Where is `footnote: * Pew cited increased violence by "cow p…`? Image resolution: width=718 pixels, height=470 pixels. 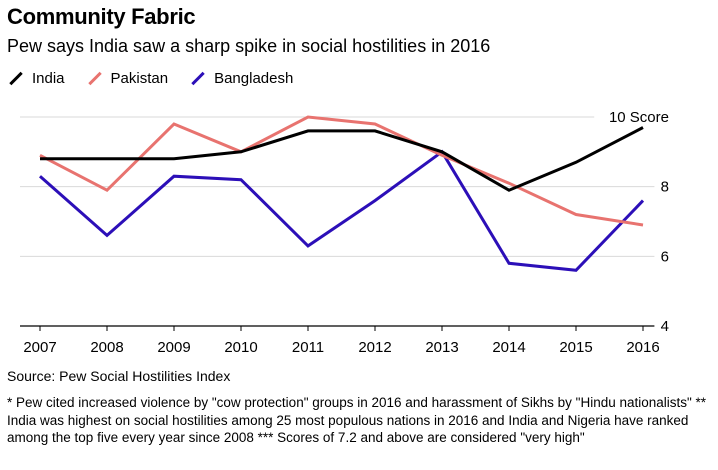 footnote: * Pew cited increased violence by "cow p… is located at coordinates (357, 420).